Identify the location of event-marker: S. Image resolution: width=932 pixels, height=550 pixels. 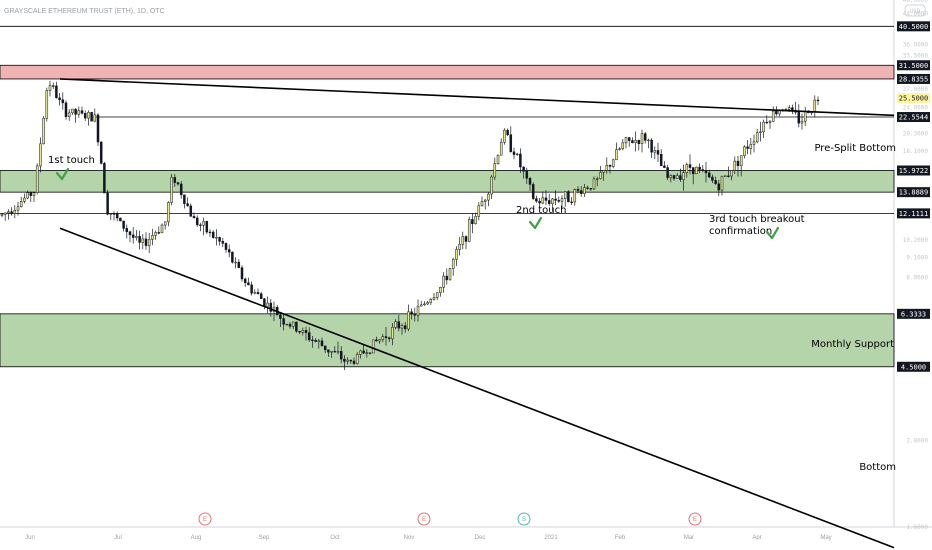
(524, 519).